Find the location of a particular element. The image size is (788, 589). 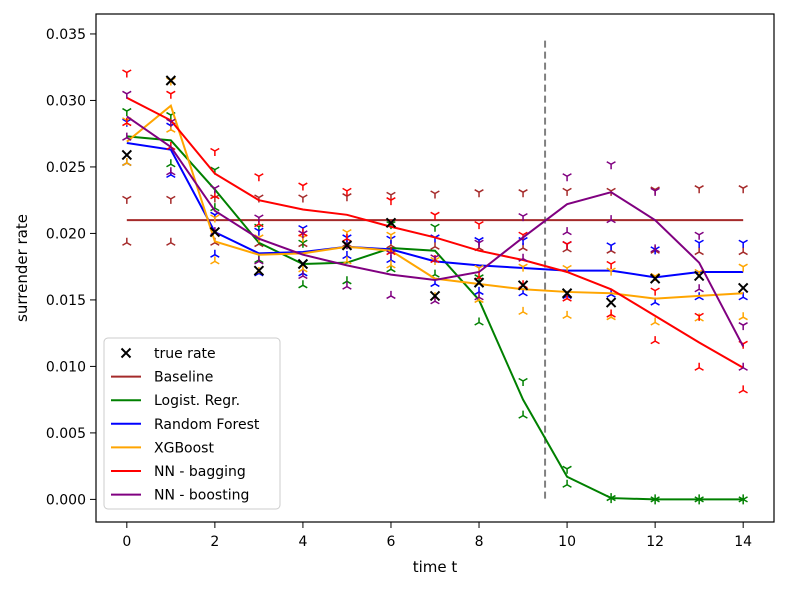

x-tick-label: 12 is located at coordinates (655, 542).